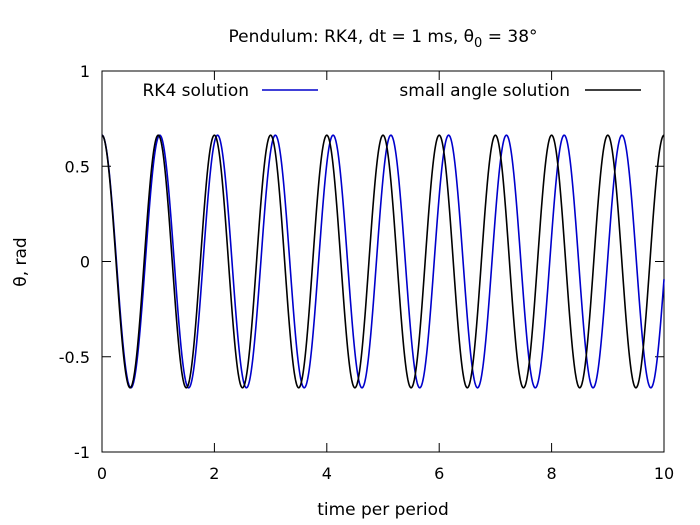  What do you see at coordinates (327, 473) in the screenshot?
I see `x-tick-label: 4` at bounding box center [327, 473].